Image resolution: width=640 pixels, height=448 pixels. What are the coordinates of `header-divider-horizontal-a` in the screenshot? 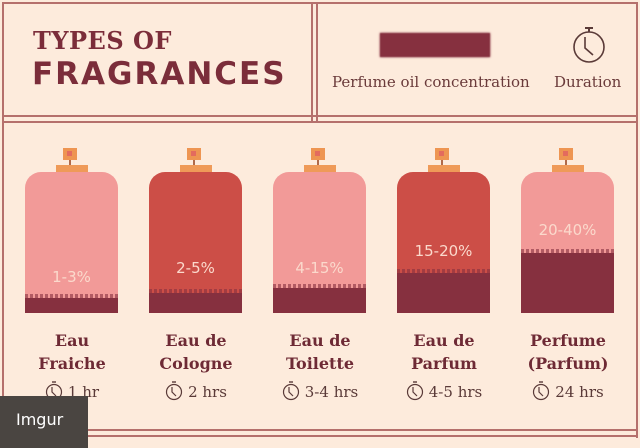 It's located at (320, 116).